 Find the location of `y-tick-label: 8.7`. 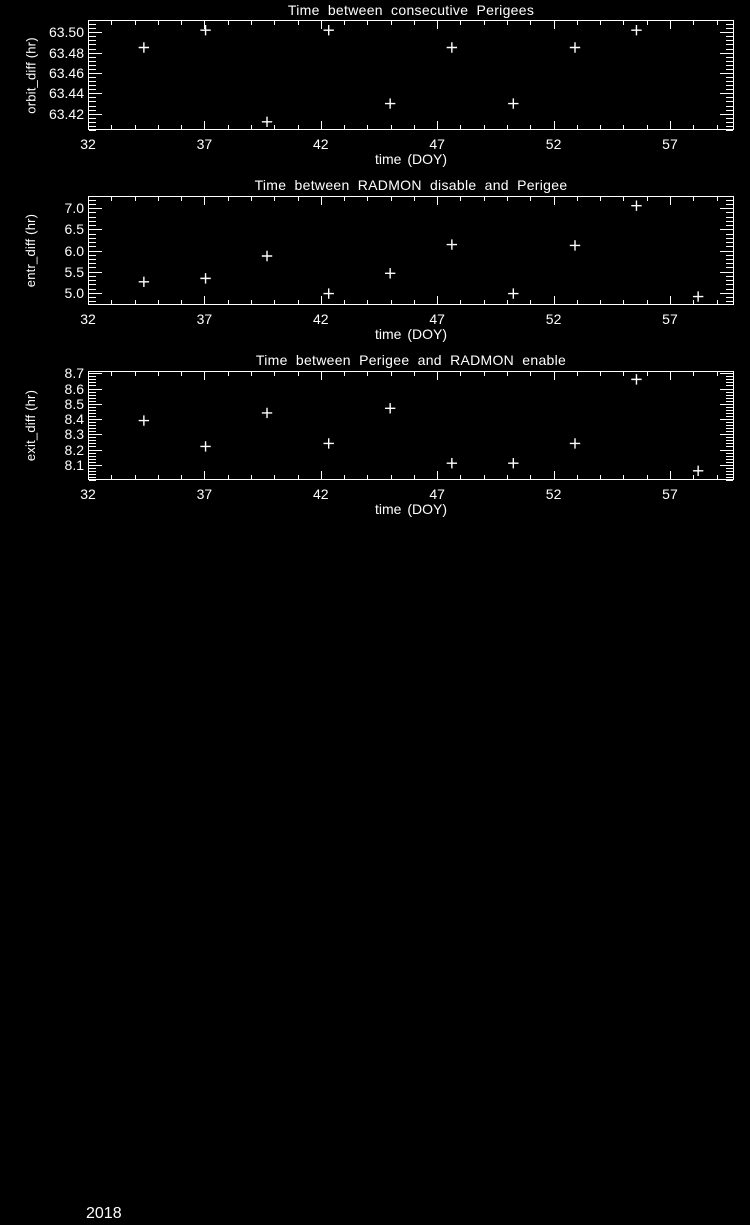

y-tick-label: 8.7 is located at coordinates (74, 373).